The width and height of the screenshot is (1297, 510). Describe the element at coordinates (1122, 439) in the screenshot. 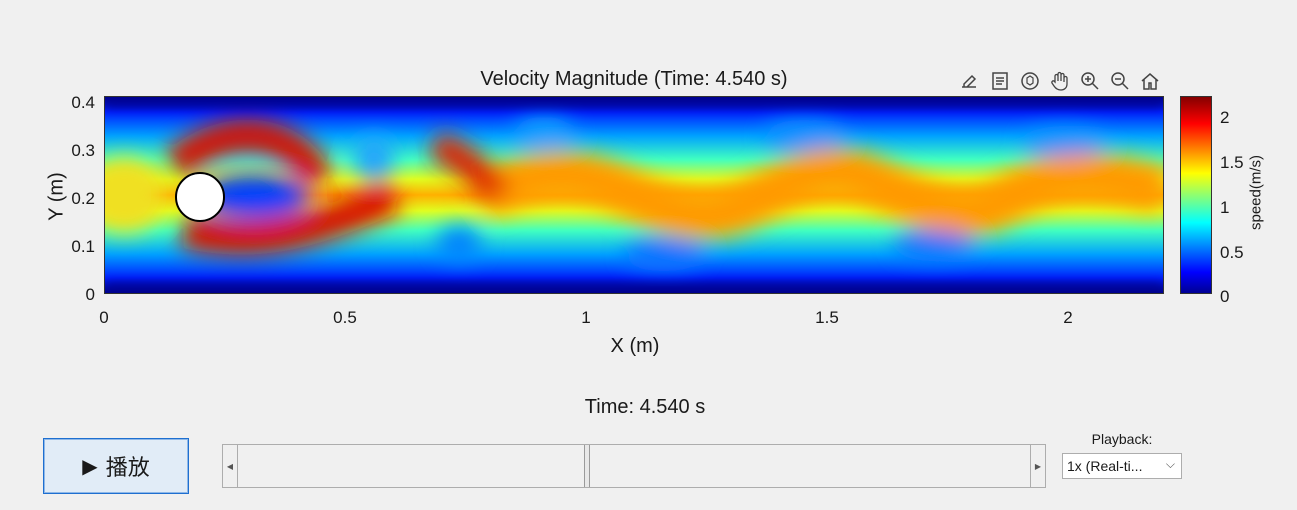

I see `playback-label: Playback:` at that location.